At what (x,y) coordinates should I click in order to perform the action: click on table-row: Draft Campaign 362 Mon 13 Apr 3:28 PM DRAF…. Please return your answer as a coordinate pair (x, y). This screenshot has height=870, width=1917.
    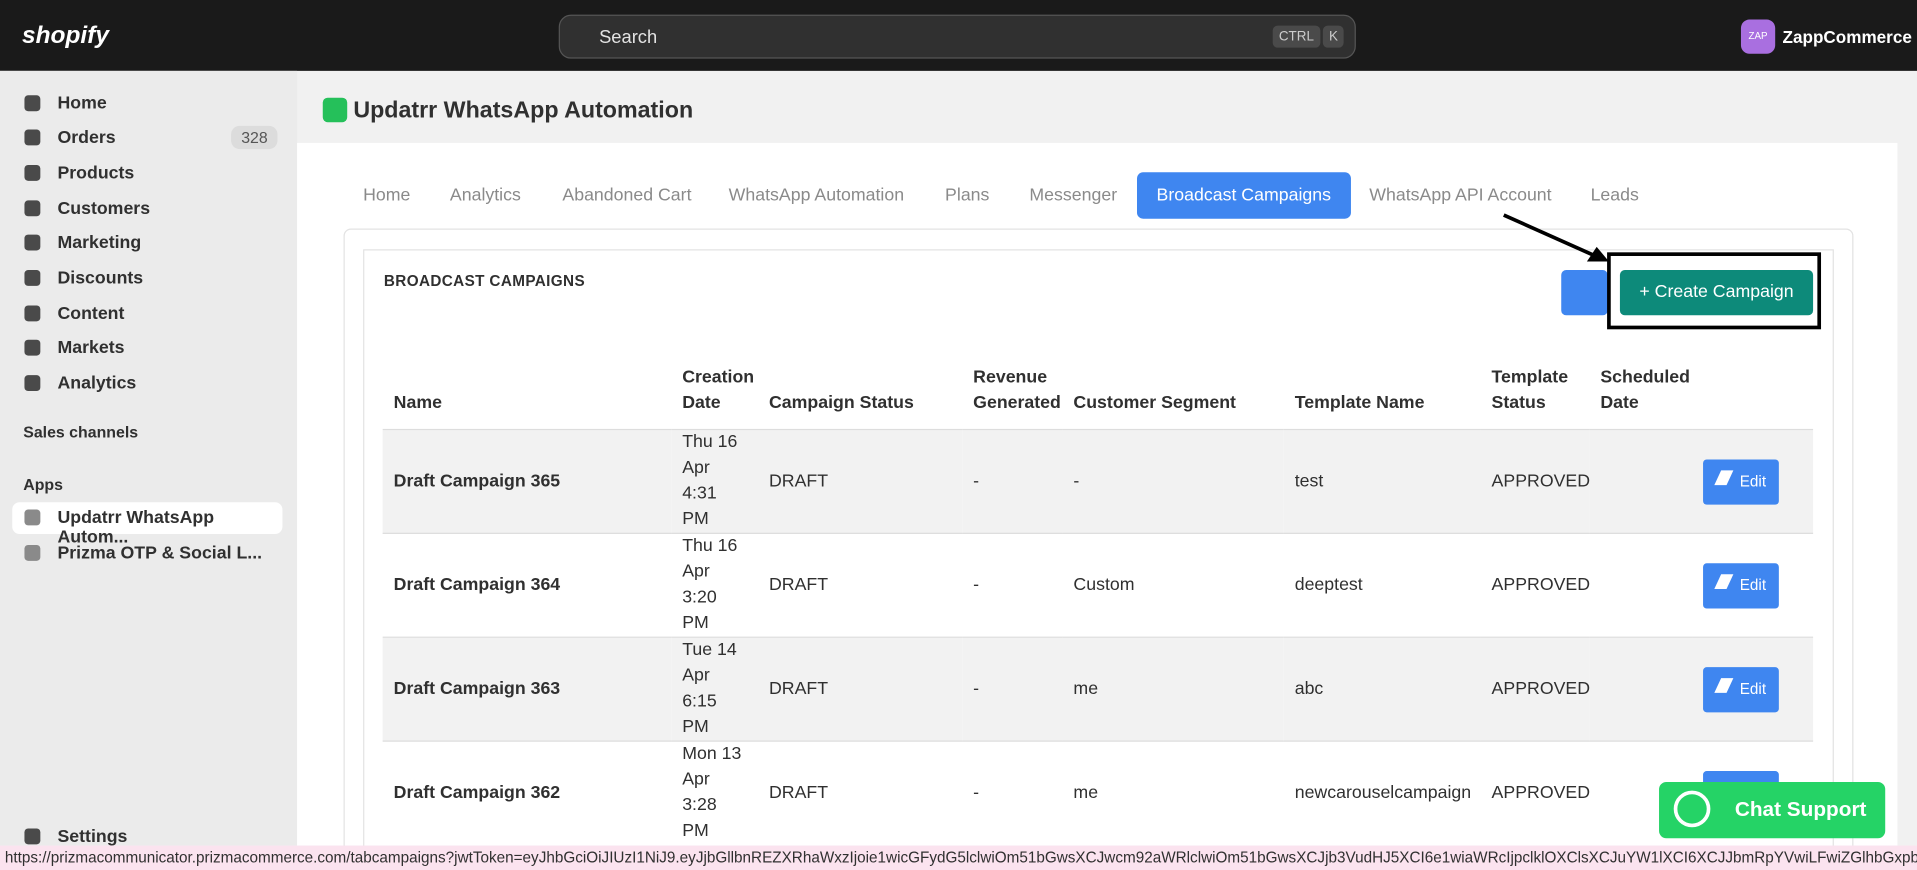
    Looking at the image, I should click on (1098, 792).